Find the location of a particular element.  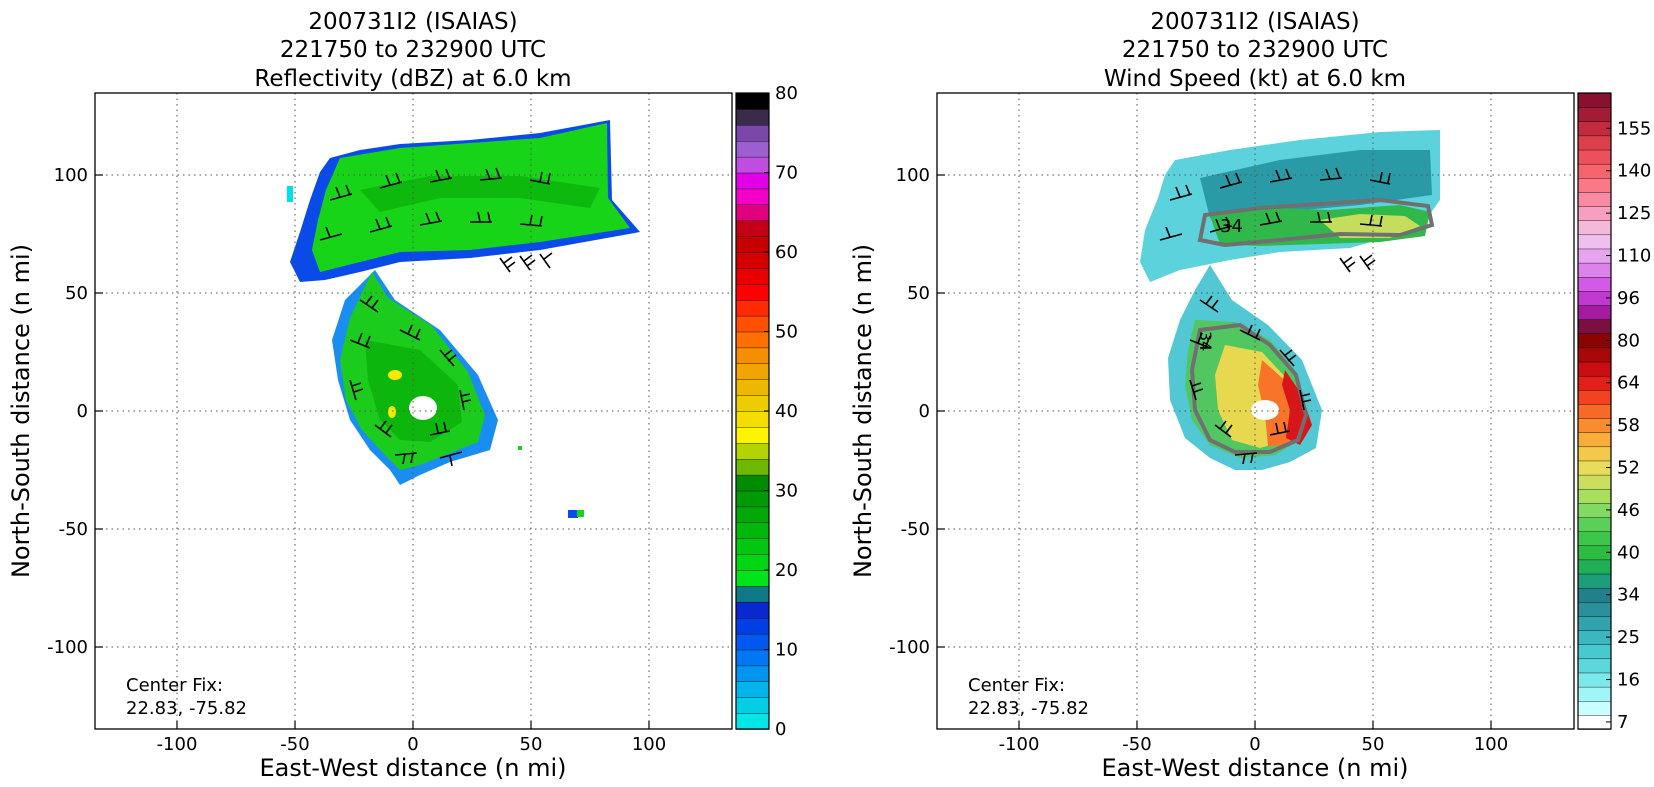

panel-b-ytick-label: -50 is located at coordinates (915, 529).